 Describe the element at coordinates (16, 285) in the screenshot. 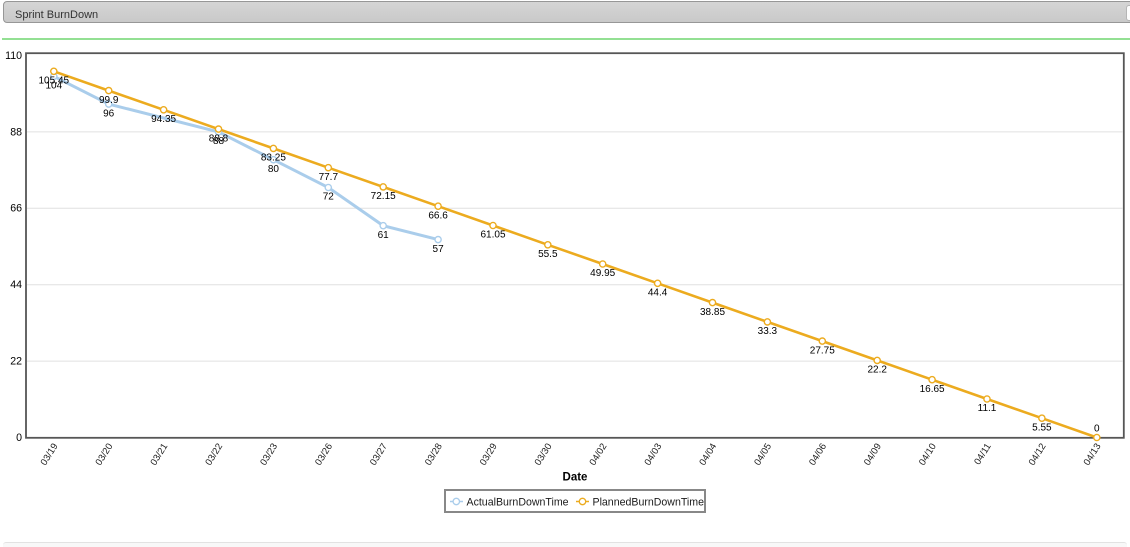

I see `svg-text: 44` at that location.